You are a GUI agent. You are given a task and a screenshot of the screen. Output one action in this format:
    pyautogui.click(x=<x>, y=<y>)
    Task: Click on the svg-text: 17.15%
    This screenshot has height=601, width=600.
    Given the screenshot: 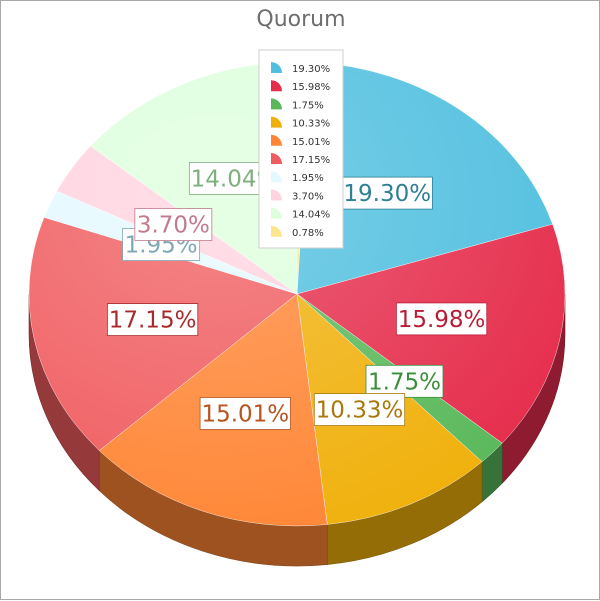 What is the action you would take?
    pyautogui.click(x=153, y=321)
    